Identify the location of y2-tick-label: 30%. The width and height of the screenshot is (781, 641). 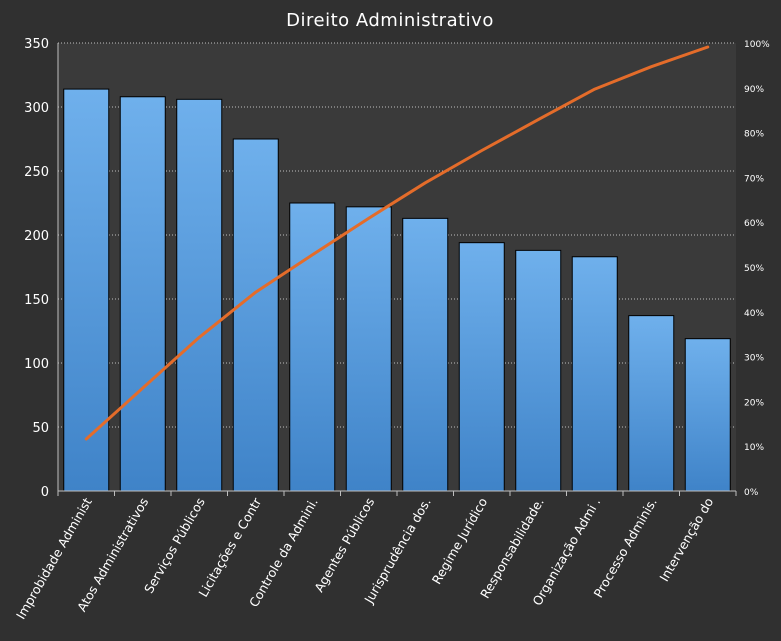
(754, 359).